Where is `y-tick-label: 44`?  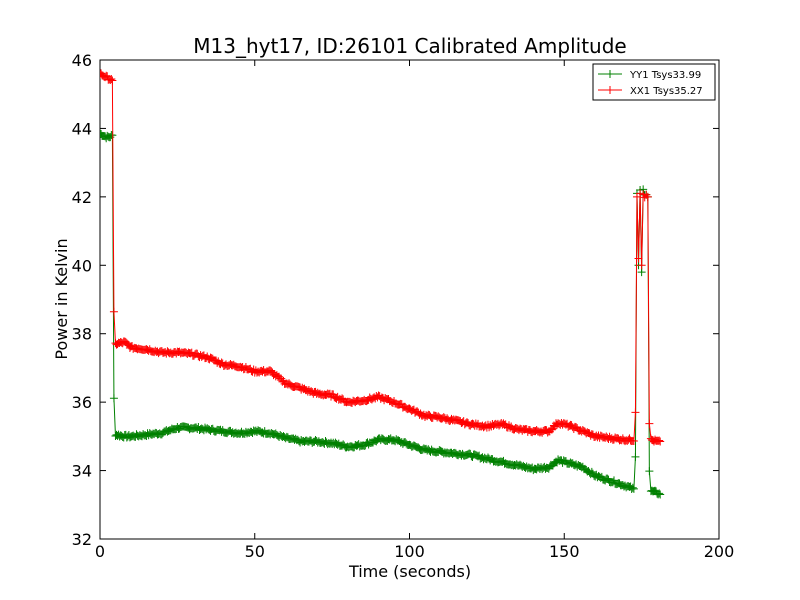 y-tick-label: 44 is located at coordinates (82, 128).